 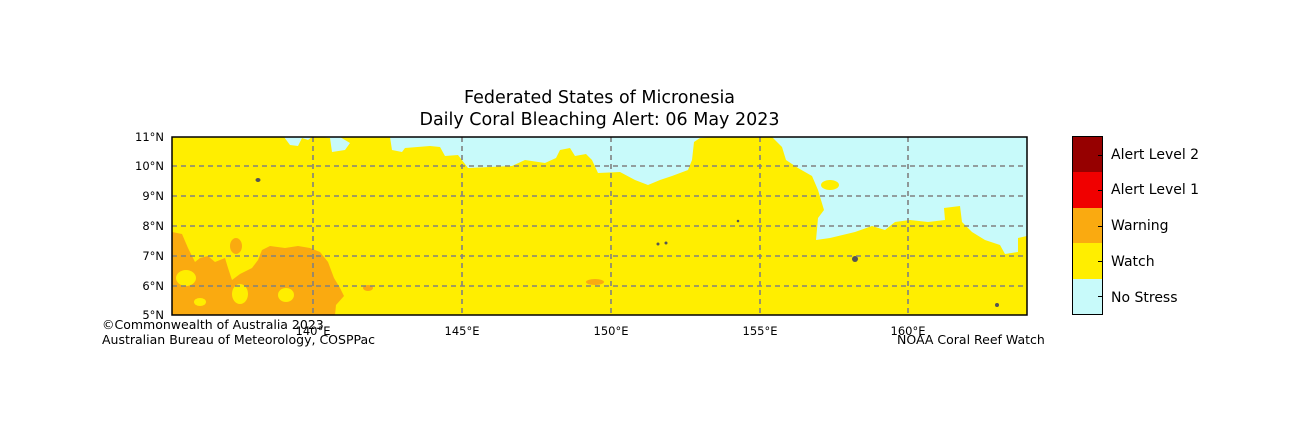 What do you see at coordinates (599, 98) in the screenshot?
I see `map-title-line1: Federated States of Micronesia` at bounding box center [599, 98].